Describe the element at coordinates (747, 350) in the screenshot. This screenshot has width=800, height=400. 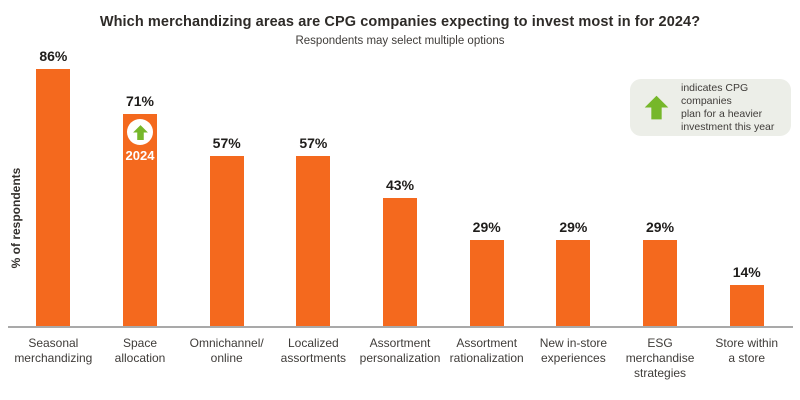
I see `category-label: Store within a store` at that location.